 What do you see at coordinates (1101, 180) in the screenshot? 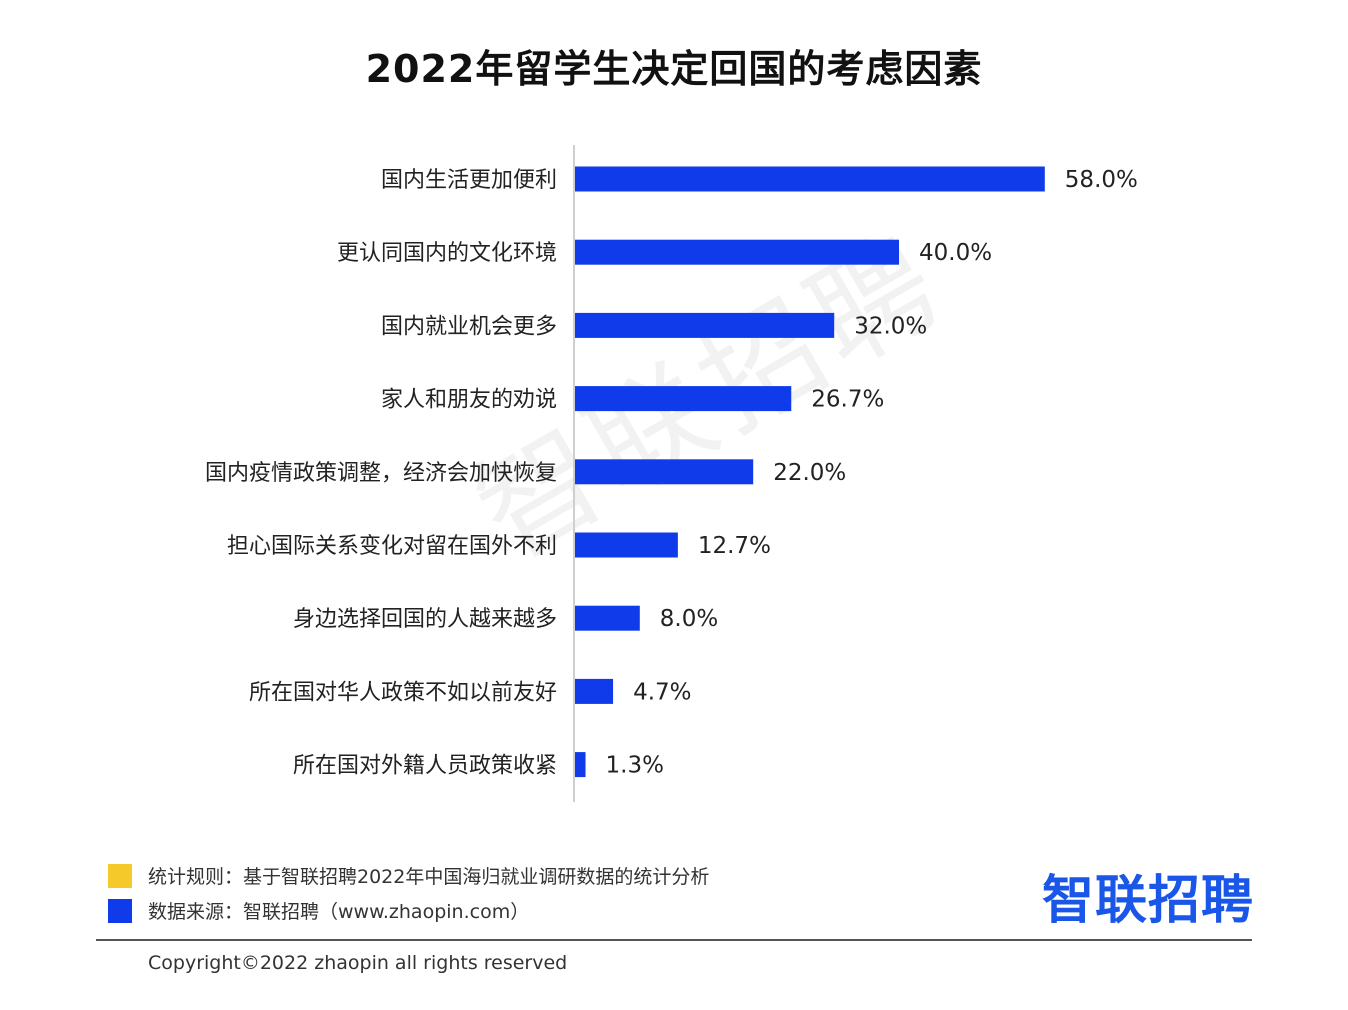
I see `value-label: 58.0%` at bounding box center [1101, 180].